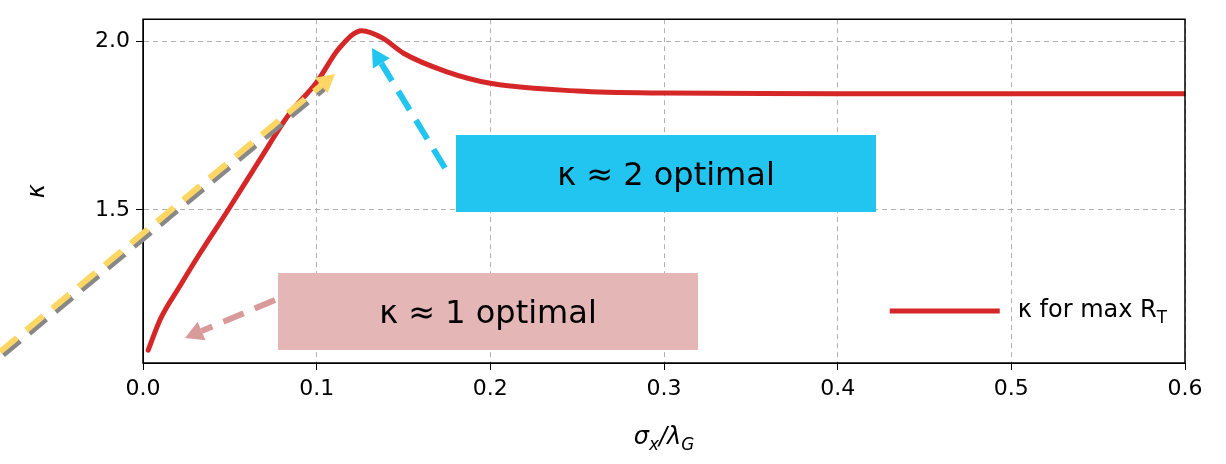  What do you see at coordinates (36, 191) in the screenshot?
I see `y-axis-title: κ` at bounding box center [36, 191].